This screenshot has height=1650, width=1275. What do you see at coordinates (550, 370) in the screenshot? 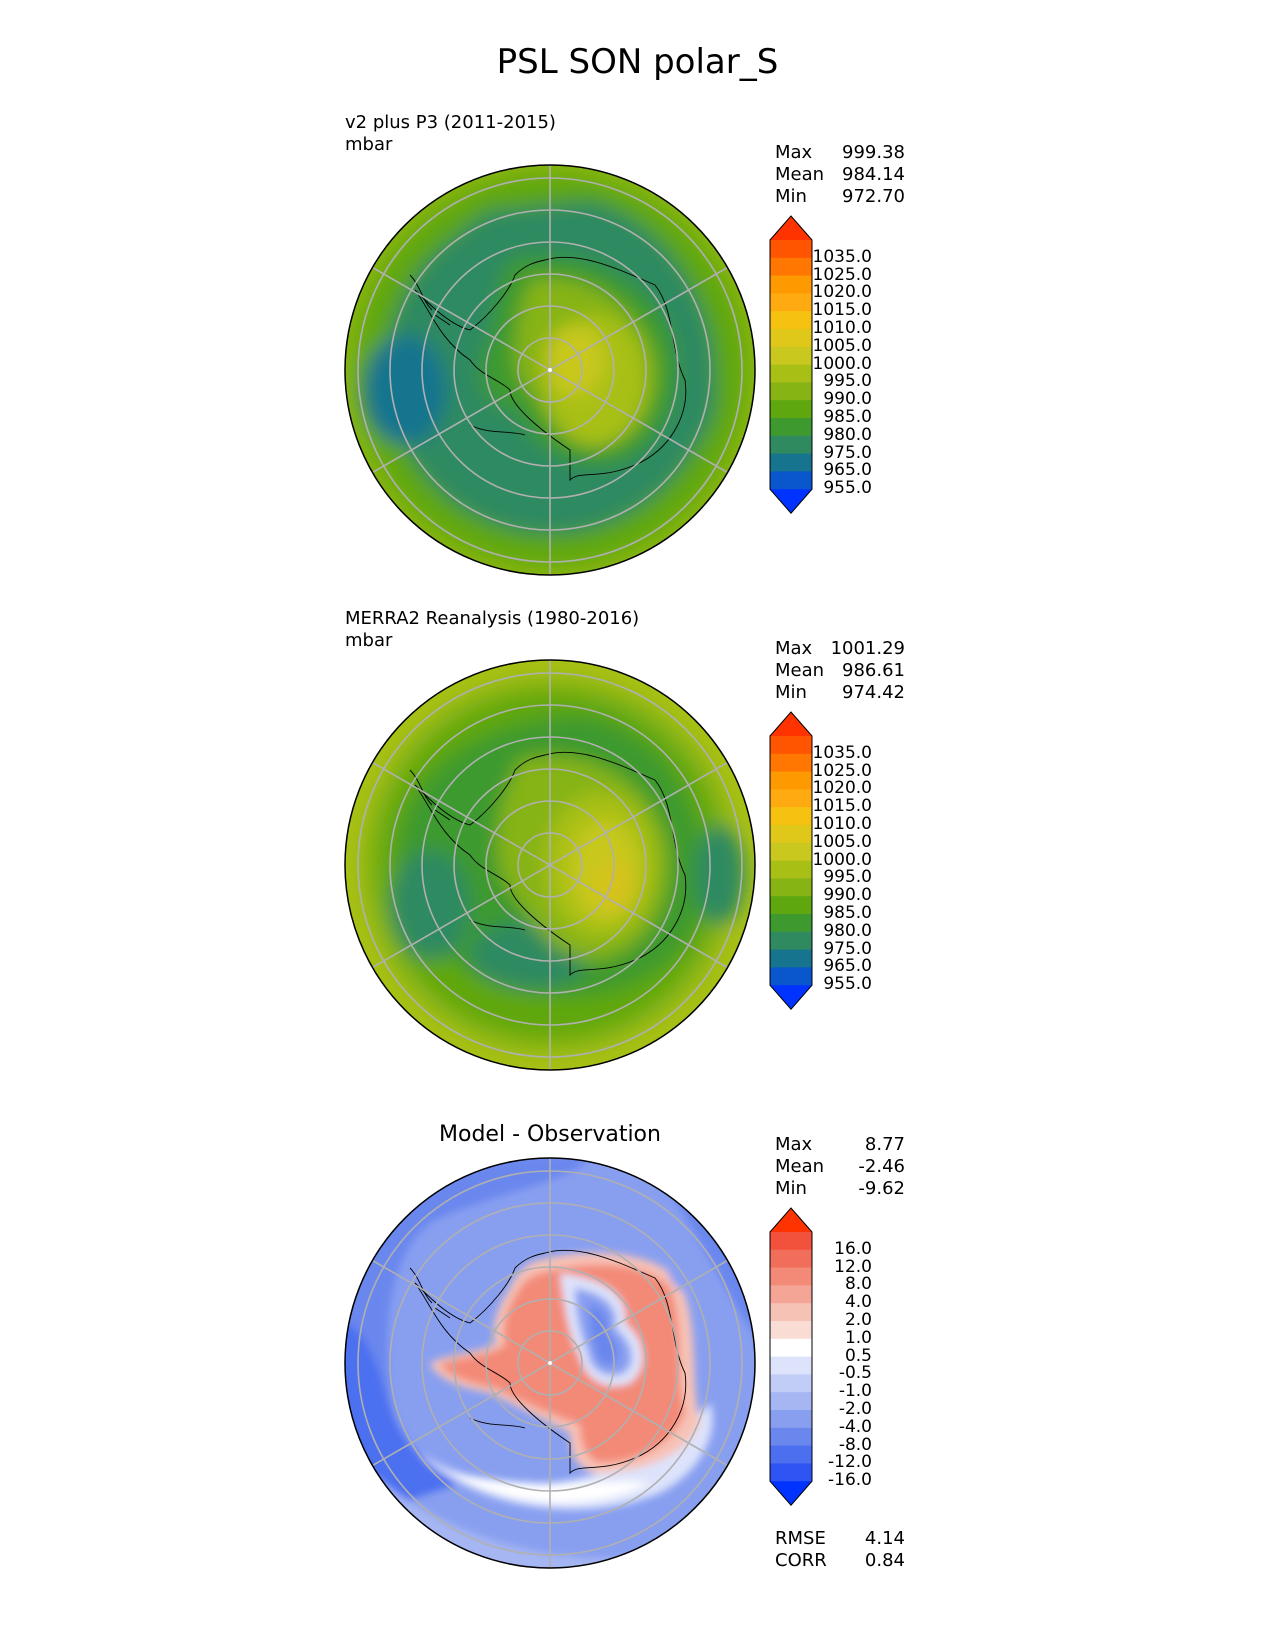
I see `panel-1-map` at bounding box center [550, 370].